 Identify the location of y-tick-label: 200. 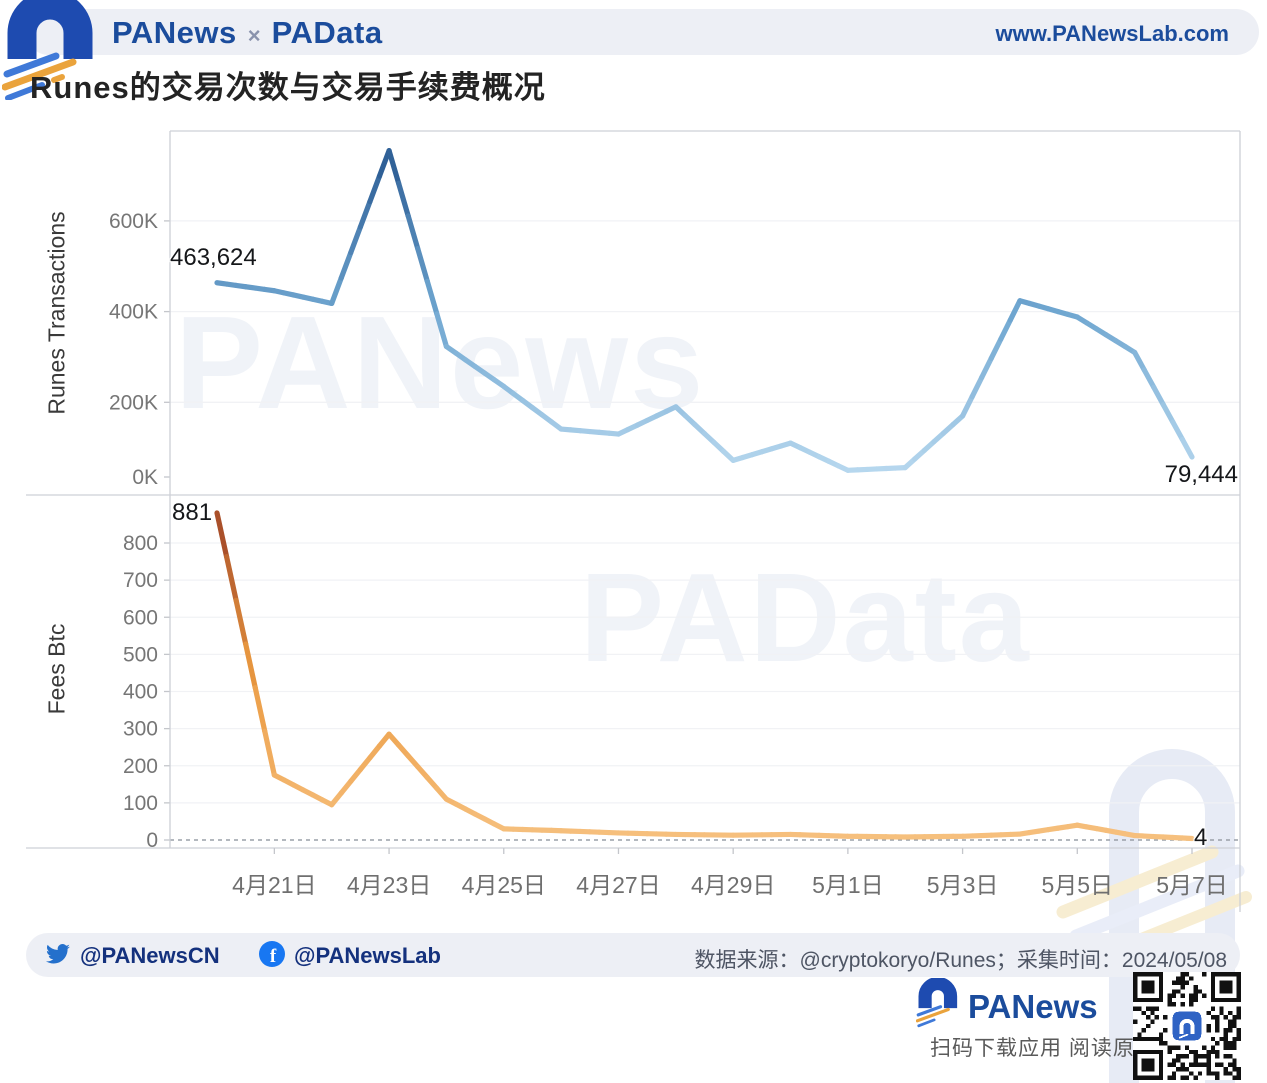
(140, 766).